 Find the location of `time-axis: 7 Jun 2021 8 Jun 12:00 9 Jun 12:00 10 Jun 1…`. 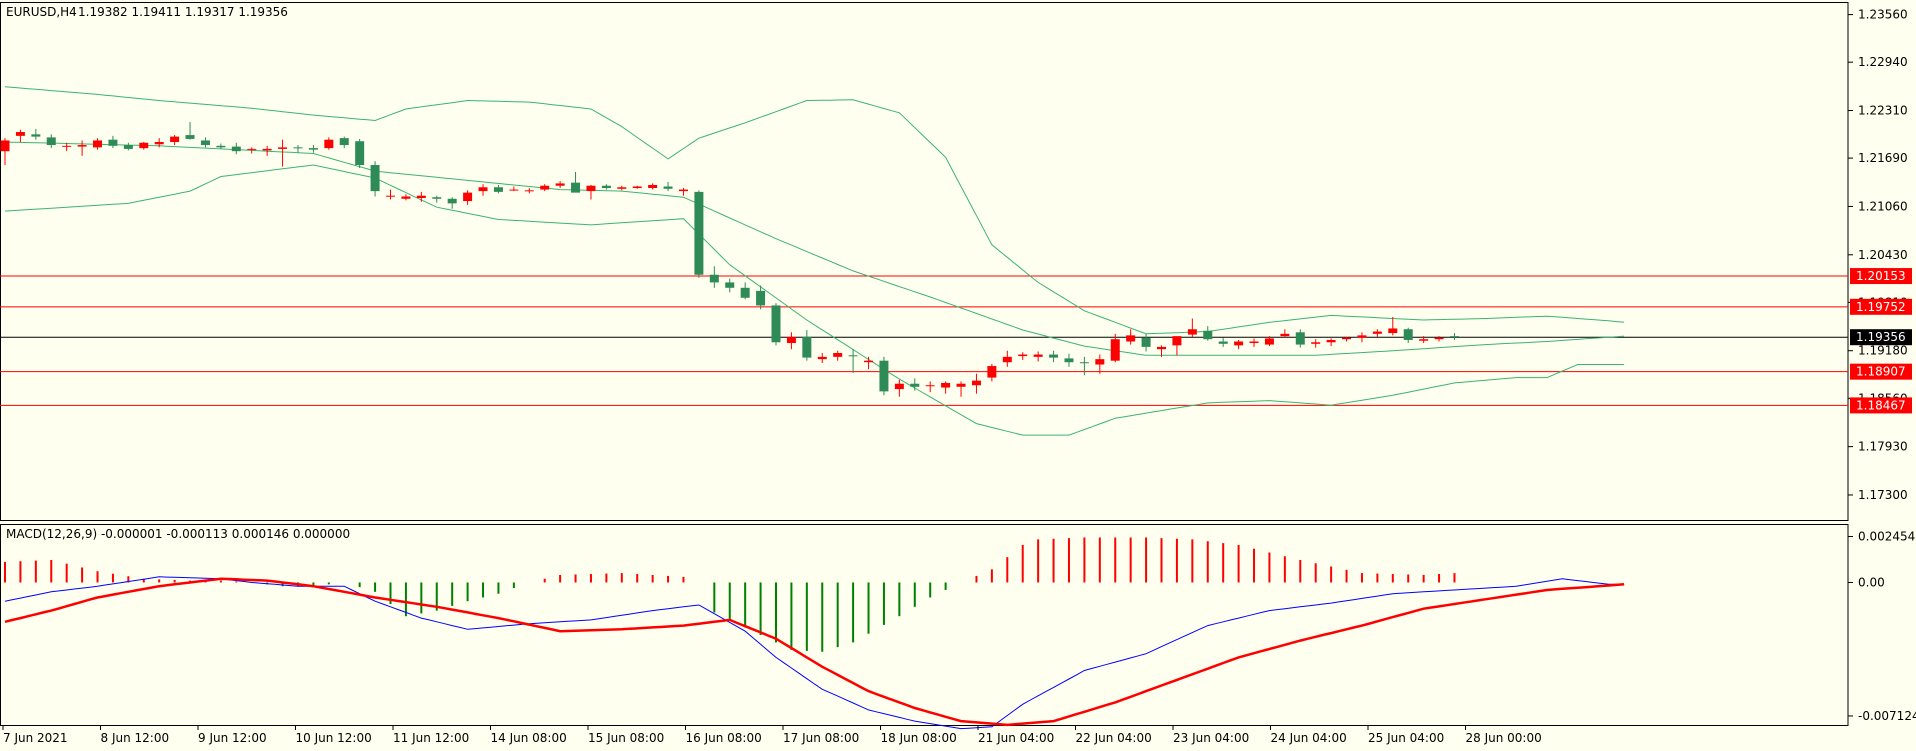

time-axis: 7 Jun 2021 8 Jun 12:00 9 Jun 12:00 10 Jun 1… is located at coordinates (772, 735).